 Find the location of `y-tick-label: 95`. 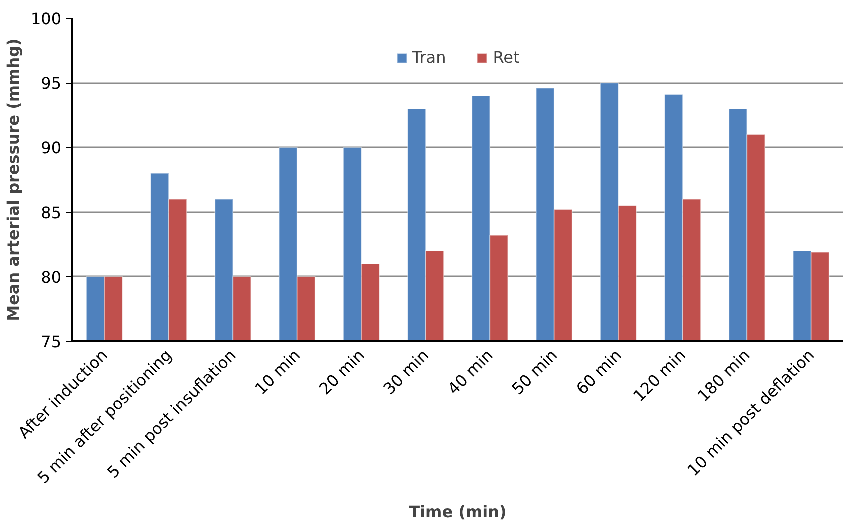

y-tick-label: 95 is located at coordinates (51, 84).